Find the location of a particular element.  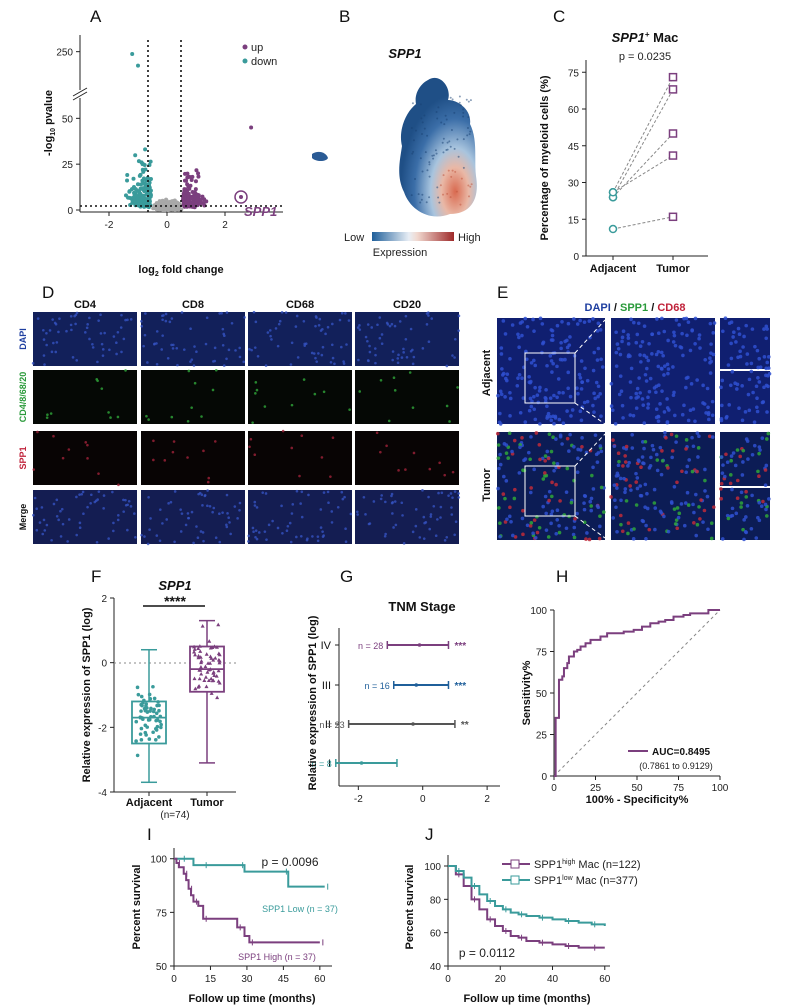

legend-down-marker is located at coordinates (245, 61).